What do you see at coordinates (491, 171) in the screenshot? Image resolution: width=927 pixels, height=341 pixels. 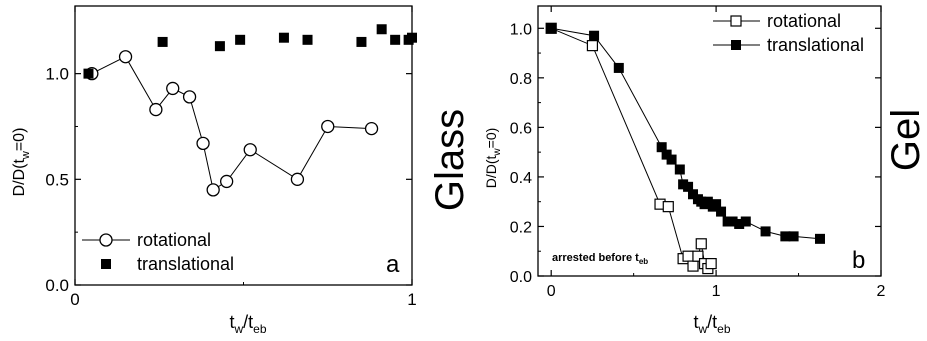 I see `panel-b-ylabel-main: D/D(t` at bounding box center [491, 171].